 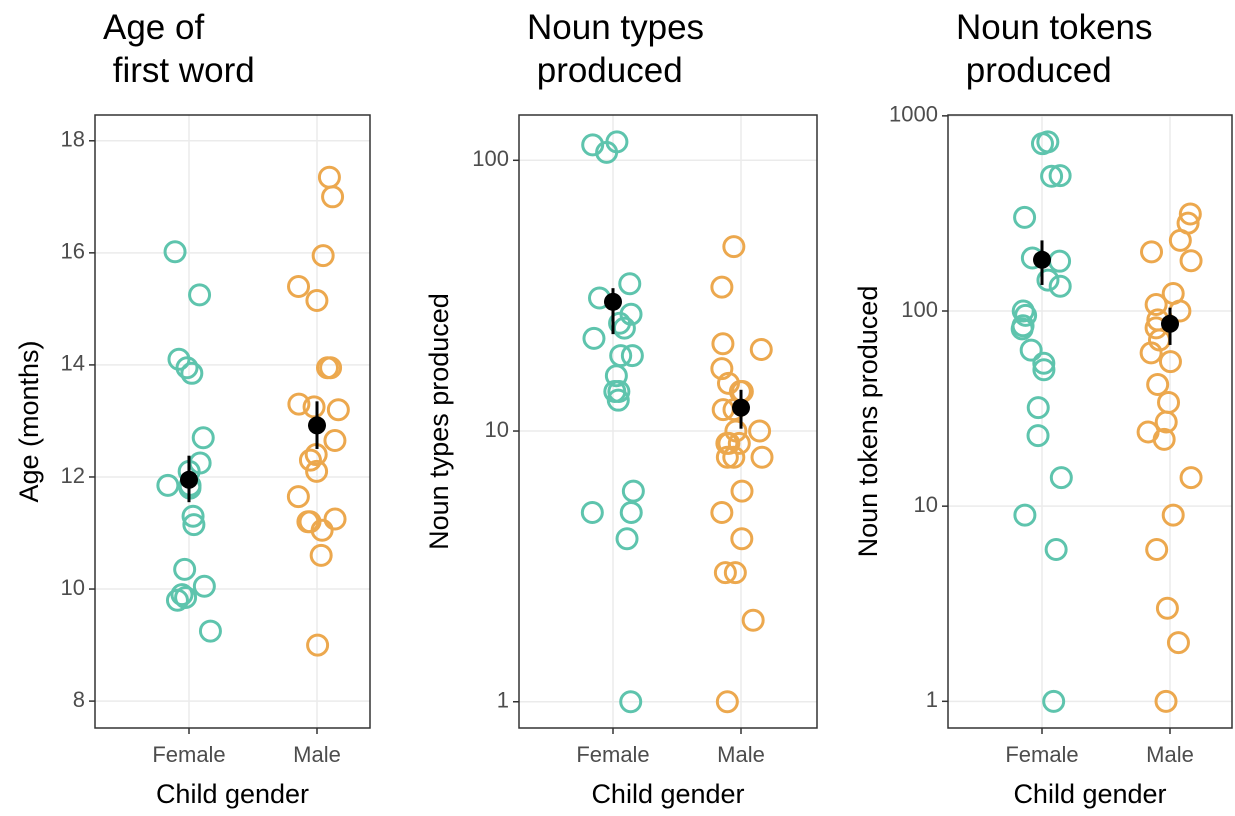 What do you see at coordinates (919, 309) in the screenshot?
I see `y-tick-label: 100` at bounding box center [919, 309].